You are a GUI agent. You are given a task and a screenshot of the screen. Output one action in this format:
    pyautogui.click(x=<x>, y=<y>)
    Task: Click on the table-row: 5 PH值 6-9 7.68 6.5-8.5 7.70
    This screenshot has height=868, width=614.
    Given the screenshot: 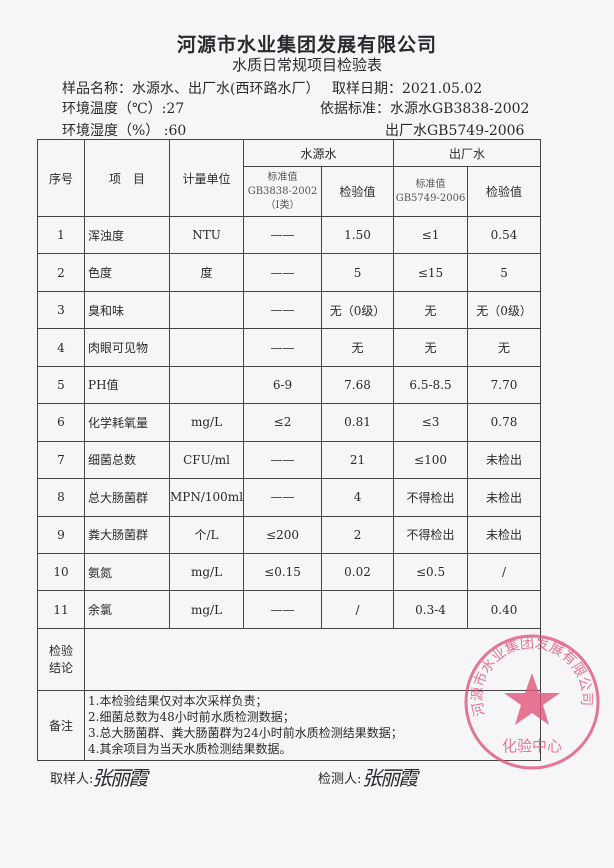 What is the action you would take?
    pyautogui.click(x=289, y=385)
    